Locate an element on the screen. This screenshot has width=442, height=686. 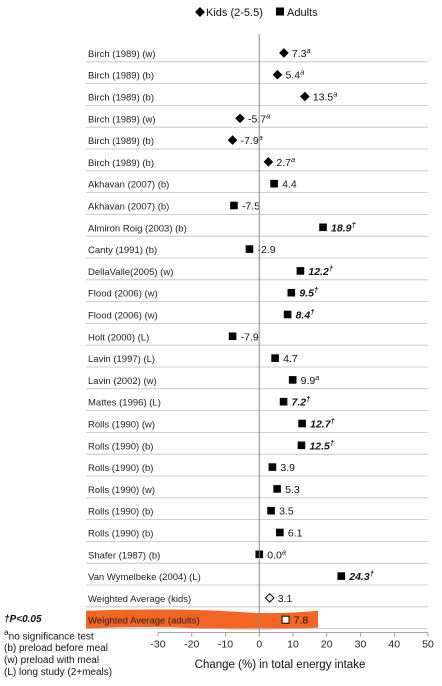
data-label: 13.5a is located at coordinates (325, 97).